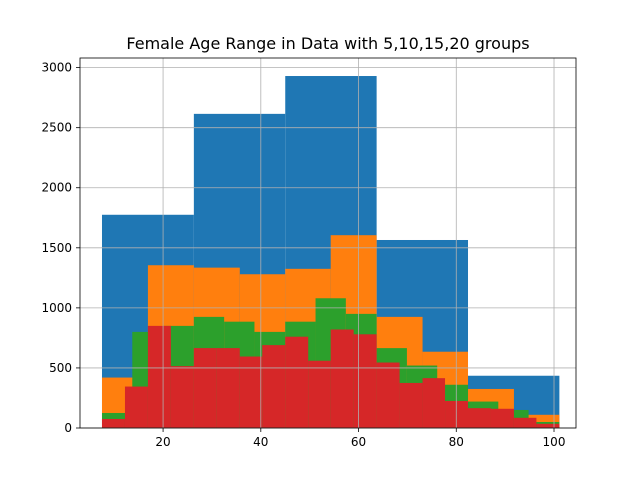 This screenshot has width=640, height=480. Describe the element at coordinates (56, 68) in the screenshot. I see `y-tick-label: 3000` at that location.